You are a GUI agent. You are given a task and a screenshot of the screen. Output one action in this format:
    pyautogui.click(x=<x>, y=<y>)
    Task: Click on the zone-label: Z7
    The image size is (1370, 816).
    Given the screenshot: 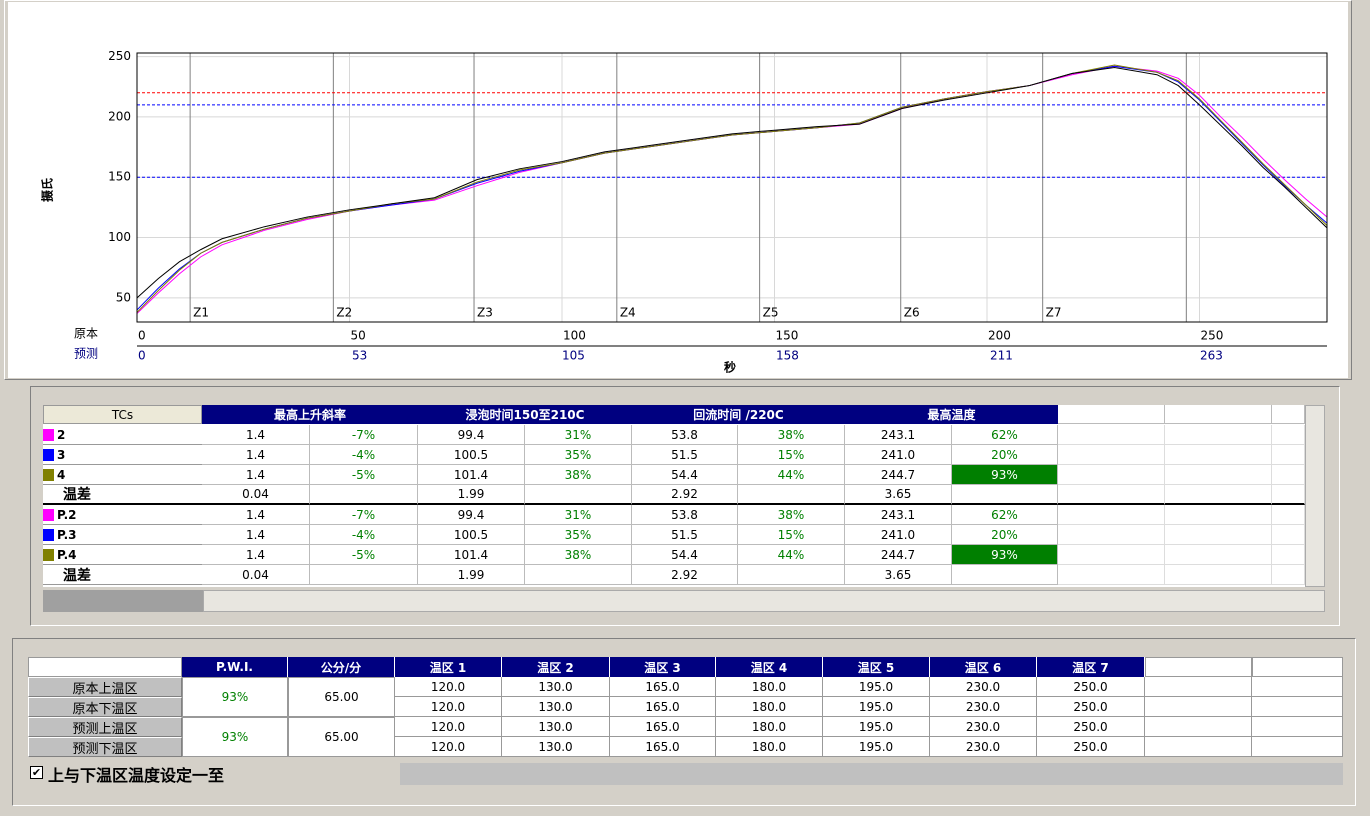 What is the action you would take?
    pyautogui.click(x=1054, y=313)
    